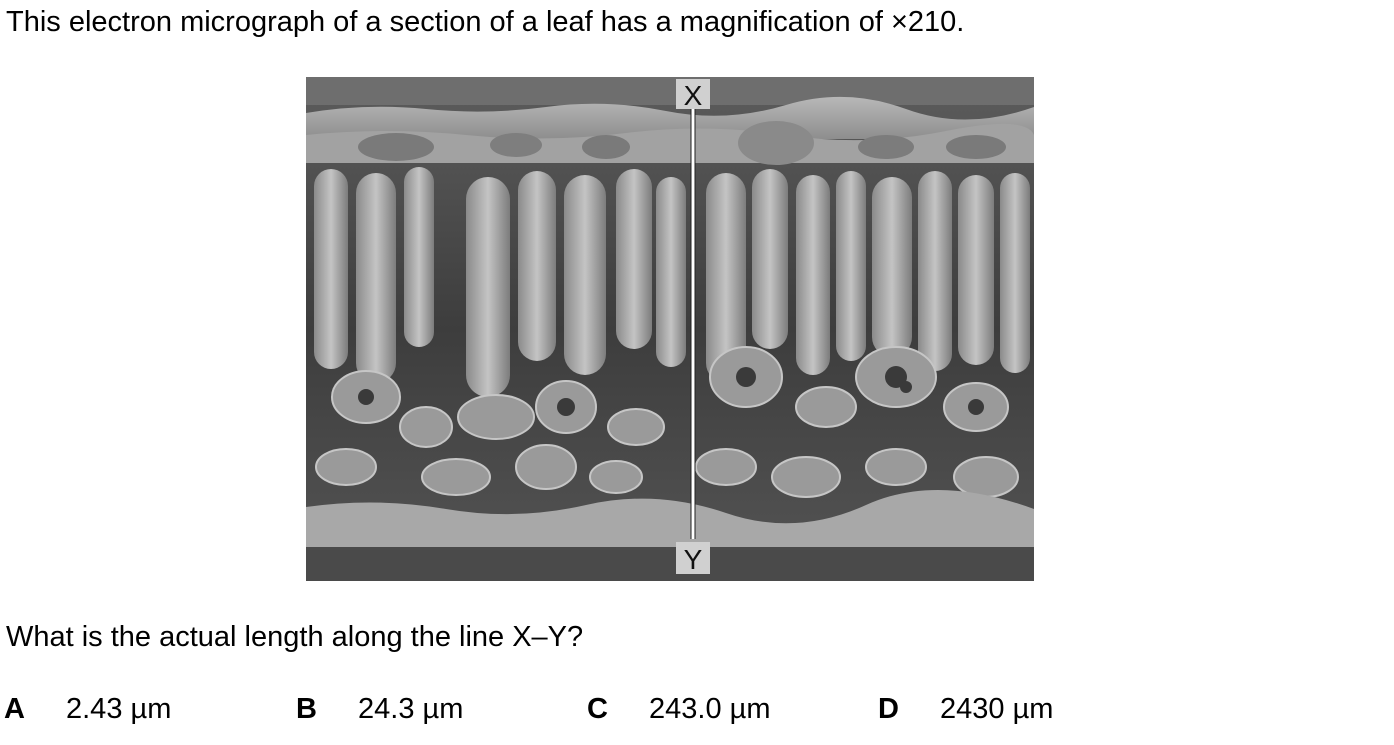  What do you see at coordinates (119, 709) in the screenshot?
I see `option-value: 2.43 µm` at bounding box center [119, 709].